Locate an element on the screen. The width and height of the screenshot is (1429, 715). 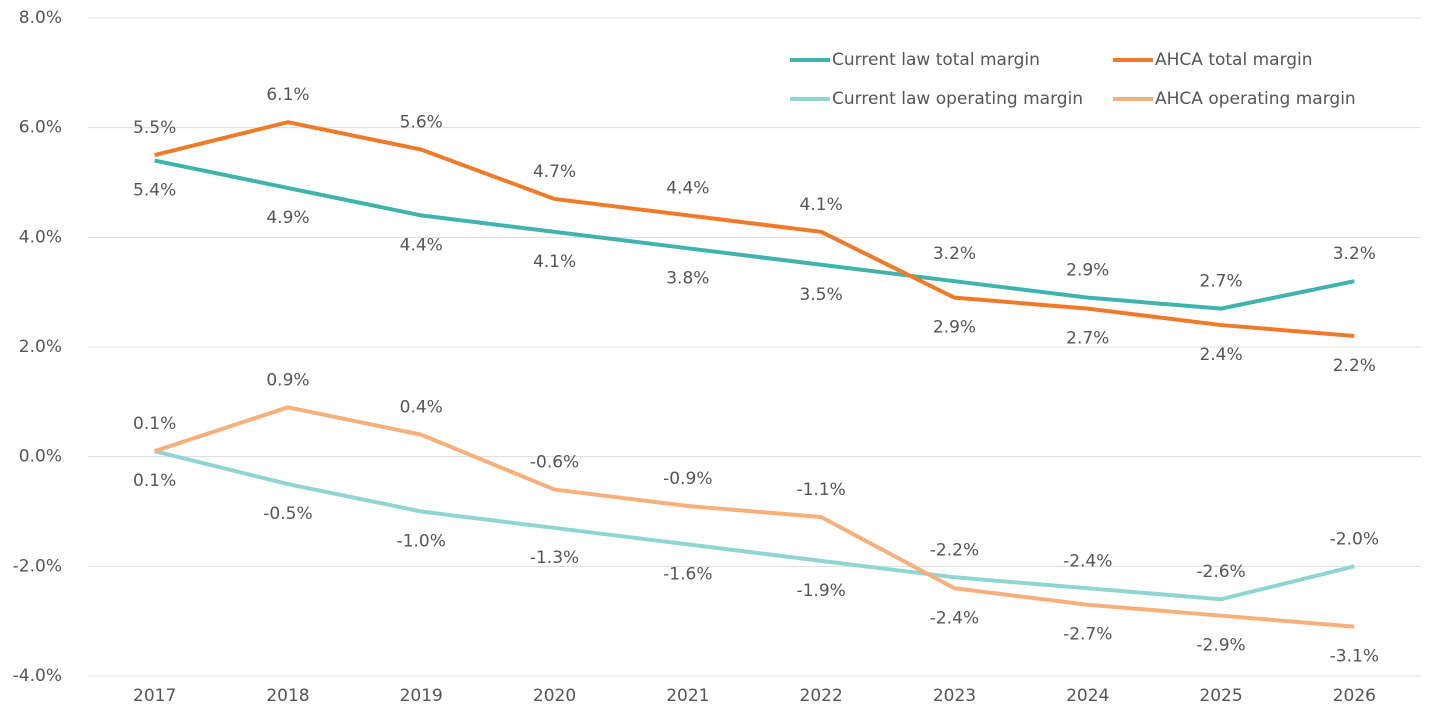
data-label: -2.0% is located at coordinates (1354, 539).